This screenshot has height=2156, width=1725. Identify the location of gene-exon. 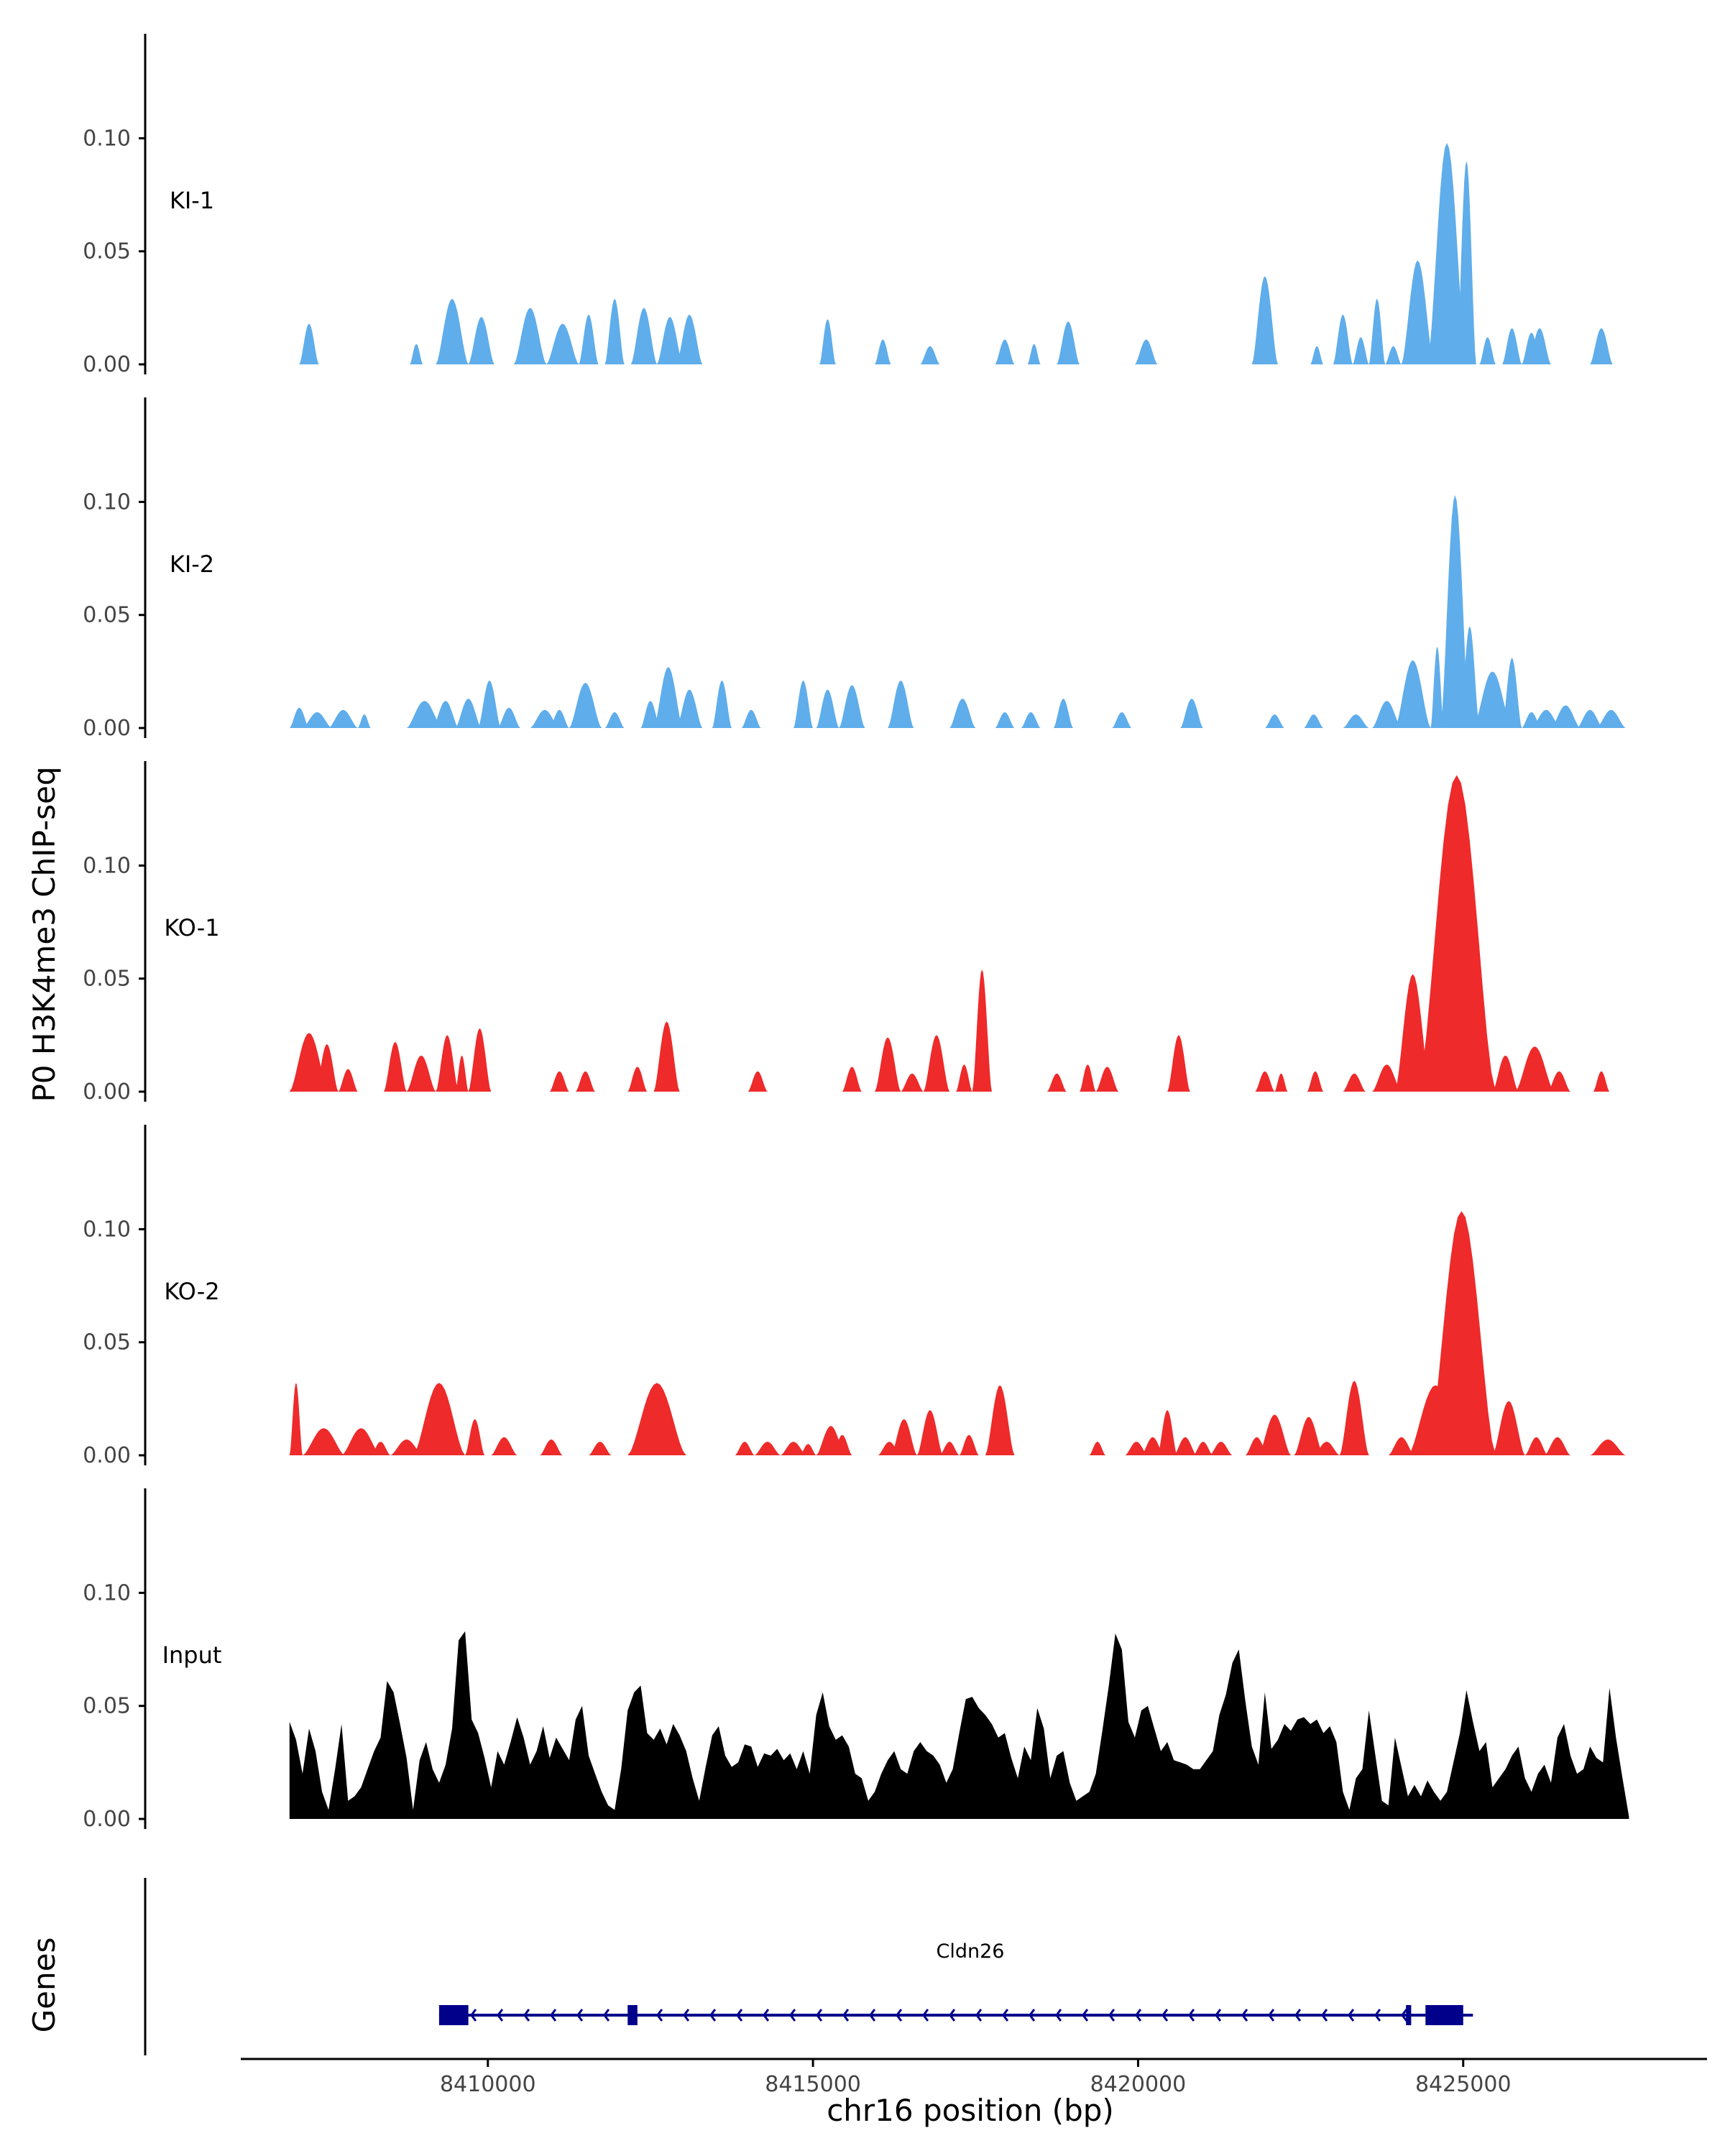
(1444, 2015).